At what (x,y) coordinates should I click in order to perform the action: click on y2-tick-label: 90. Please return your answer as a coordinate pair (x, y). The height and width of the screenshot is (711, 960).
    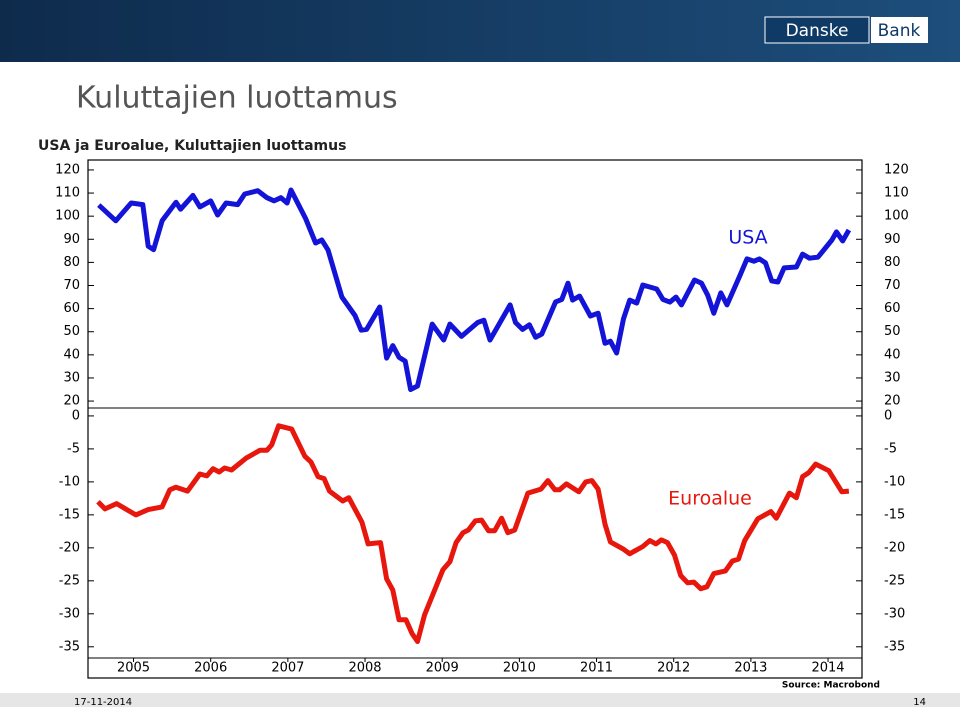
    Looking at the image, I should click on (892, 239).